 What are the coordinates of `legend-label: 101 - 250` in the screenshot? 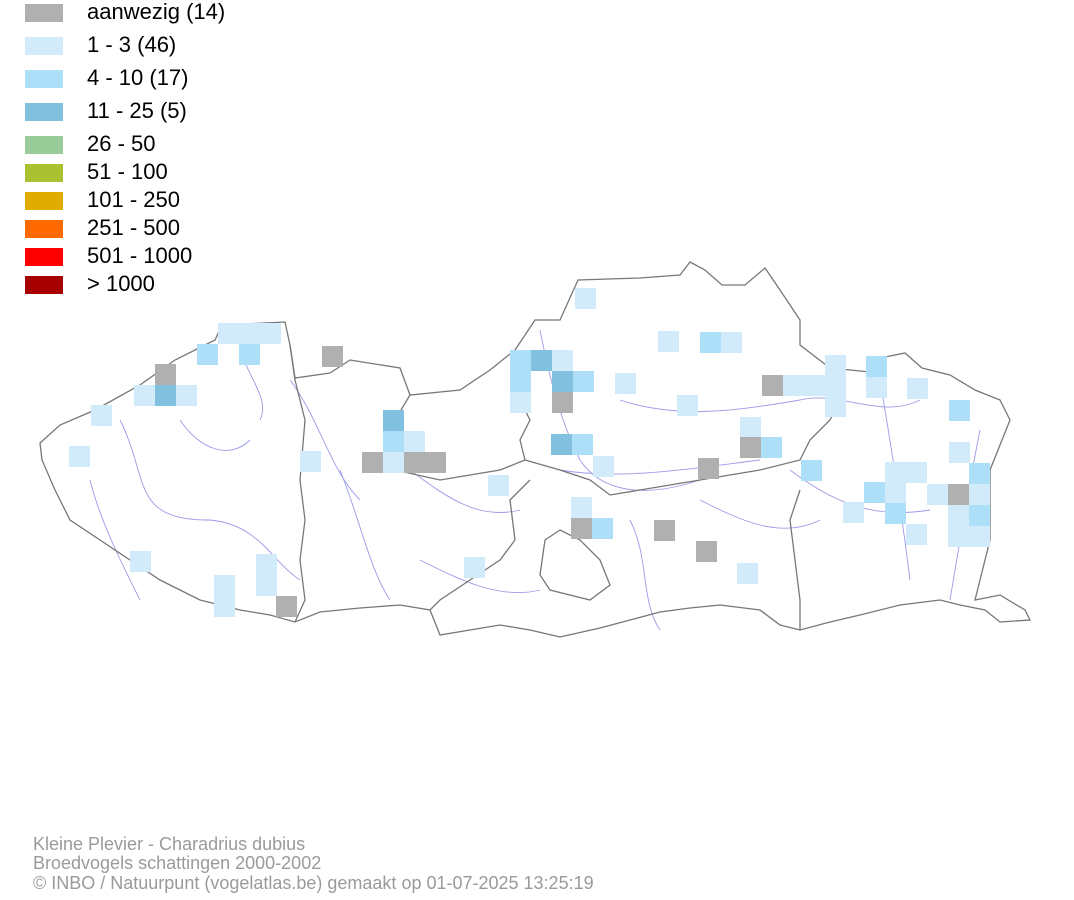 It's located at (133, 199).